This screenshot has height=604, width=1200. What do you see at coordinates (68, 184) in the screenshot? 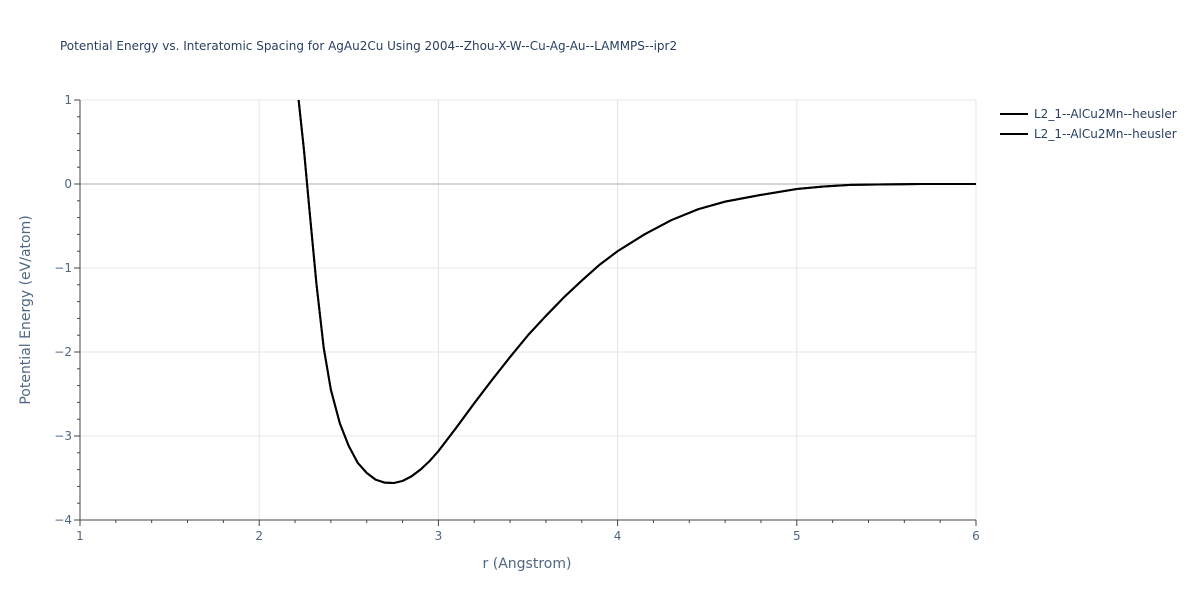
I see `y-tick-label: 0` at bounding box center [68, 184].